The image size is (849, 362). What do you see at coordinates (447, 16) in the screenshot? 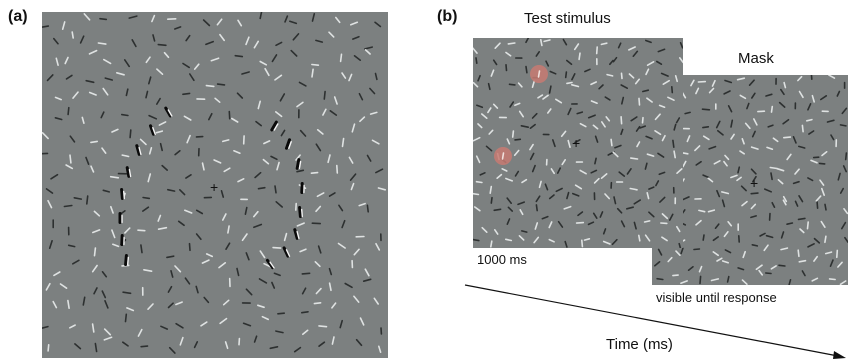
I see `panel-b-label: (b)` at bounding box center [447, 16].